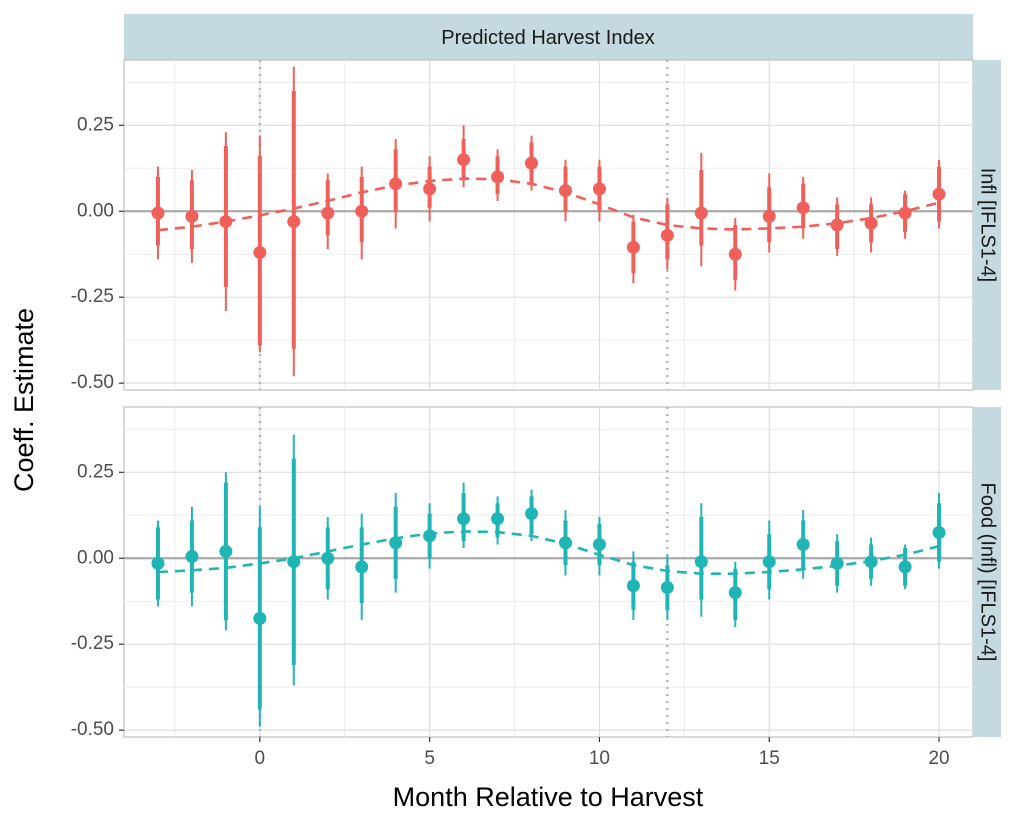 Image resolution: width=1014 pixels, height=815 pixels. What do you see at coordinates (97, 427) in the screenshot?
I see `y-axis-ticks: 0.25 0.00 -0.25 -0.50 0.25 0.00 -0.25 -0.50` at bounding box center [97, 427].